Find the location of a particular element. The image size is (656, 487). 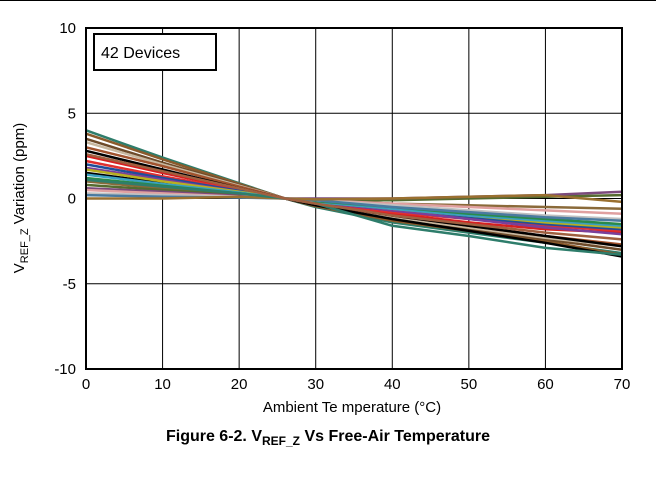

top-rule is located at coordinates (328, 0).